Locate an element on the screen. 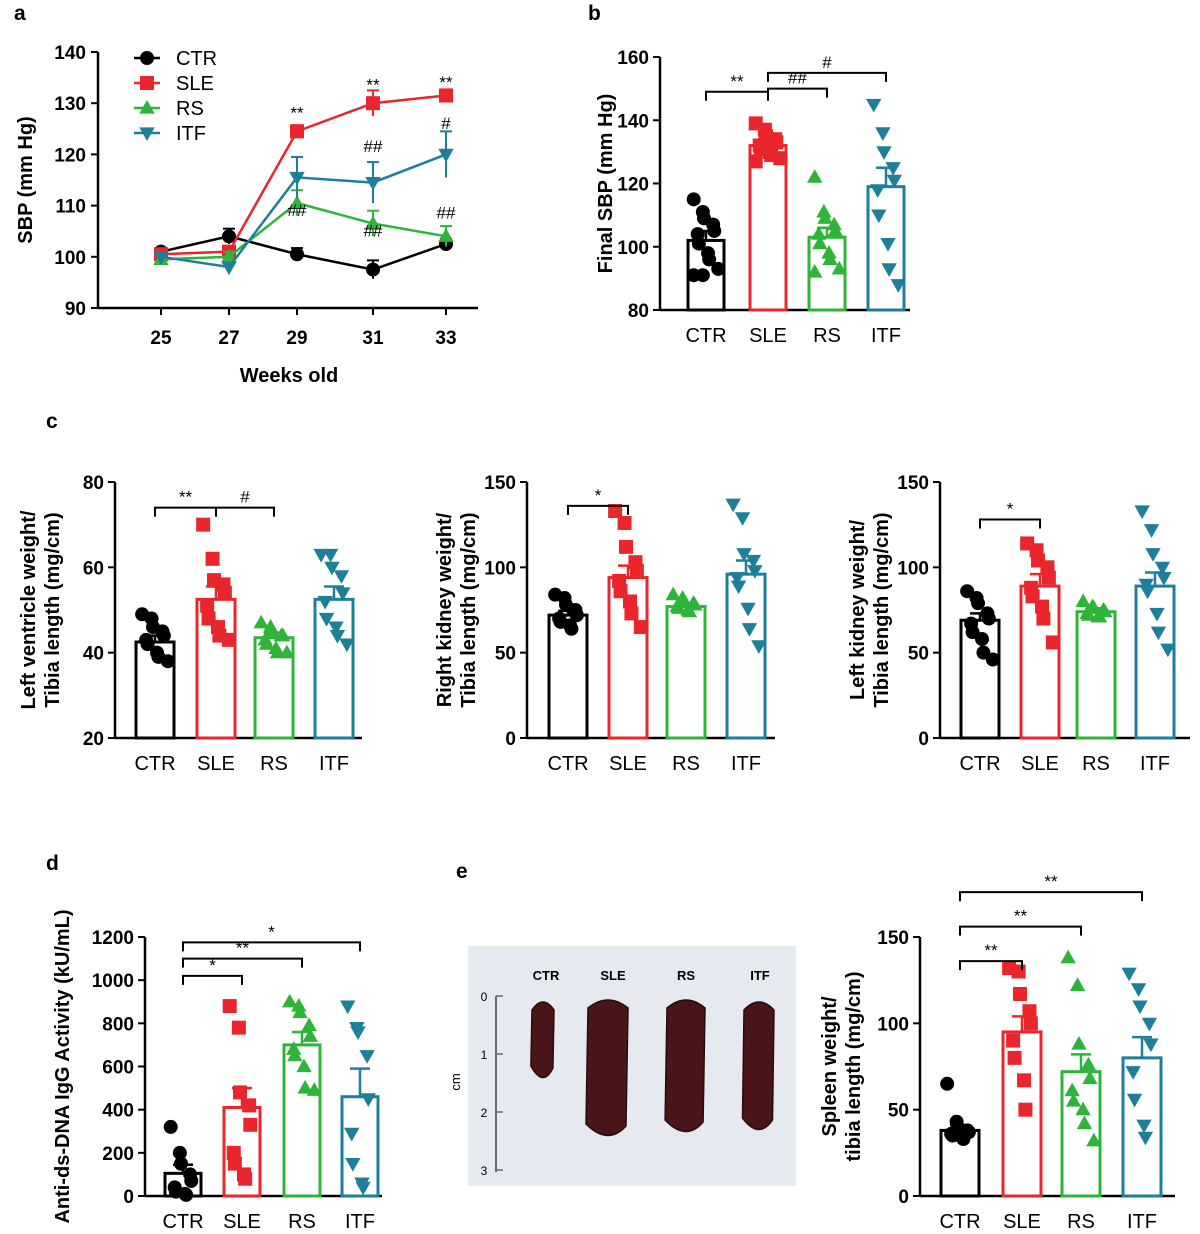 The height and width of the screenshot is (1234, 1200). bar-ITF is located at coordinates (746, 656).